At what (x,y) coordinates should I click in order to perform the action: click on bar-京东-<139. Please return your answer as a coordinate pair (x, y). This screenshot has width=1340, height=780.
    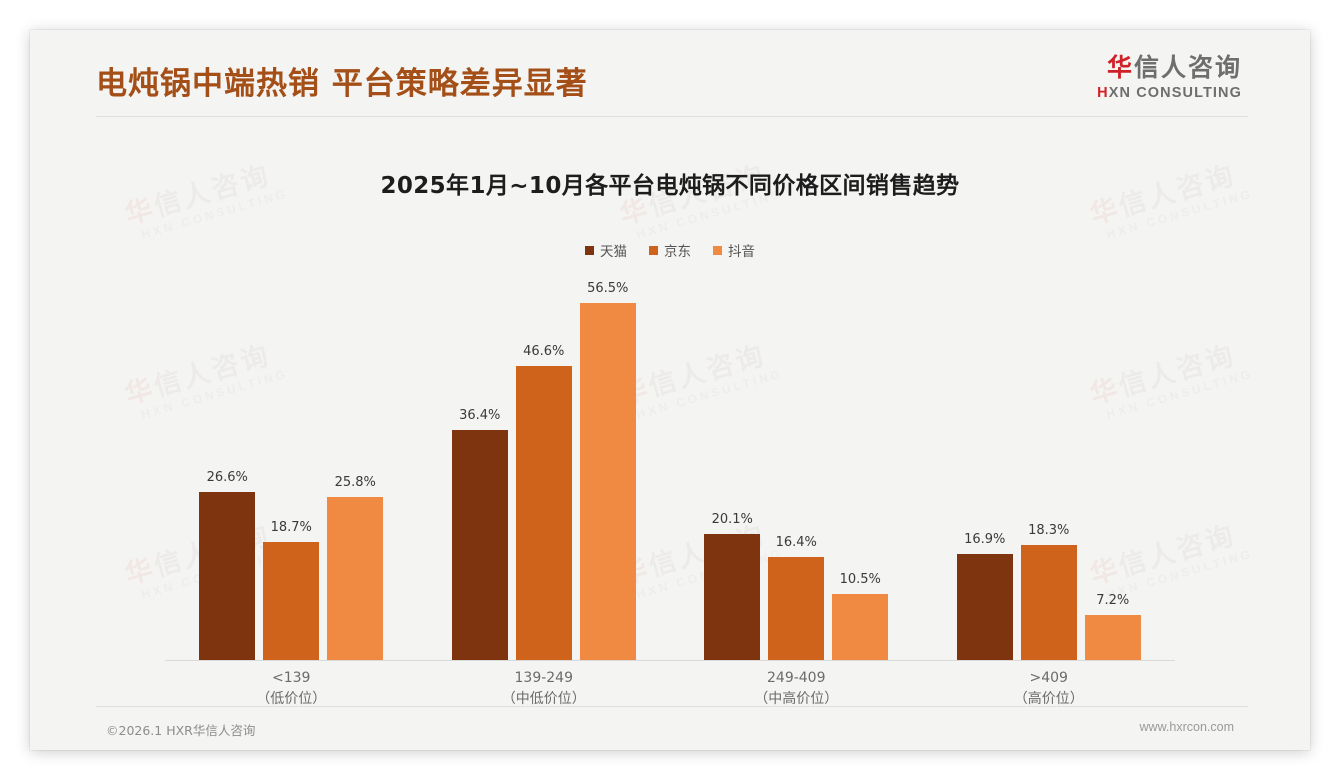
    Looking at the image, I should click on (291, 601).